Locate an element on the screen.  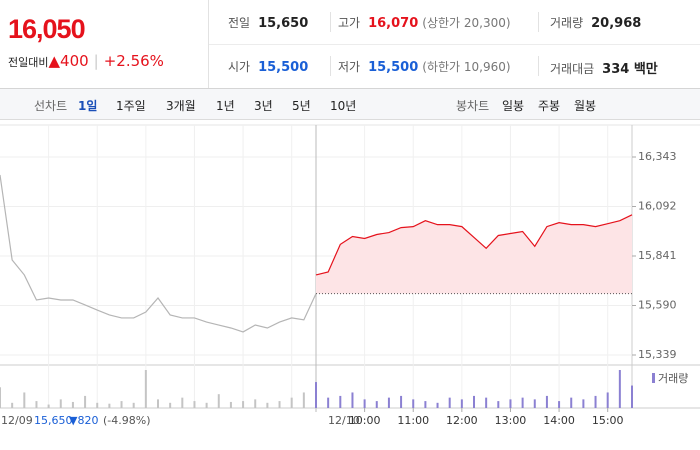
tab: 10년 is located at coordinates (343, 106).